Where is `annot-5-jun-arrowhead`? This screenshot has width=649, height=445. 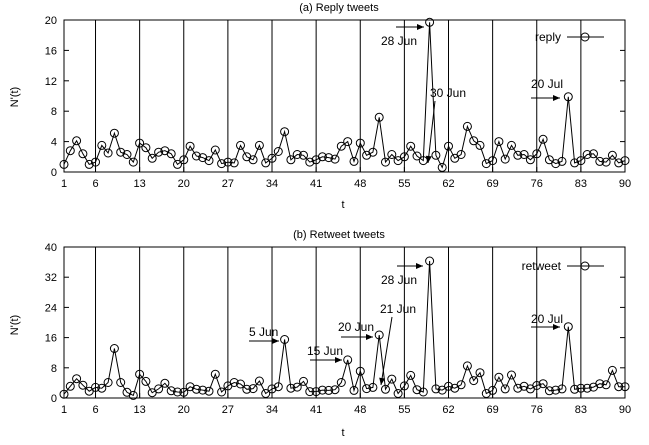 annot-5-jun-arrowhead is located at coordinates (275, 341).